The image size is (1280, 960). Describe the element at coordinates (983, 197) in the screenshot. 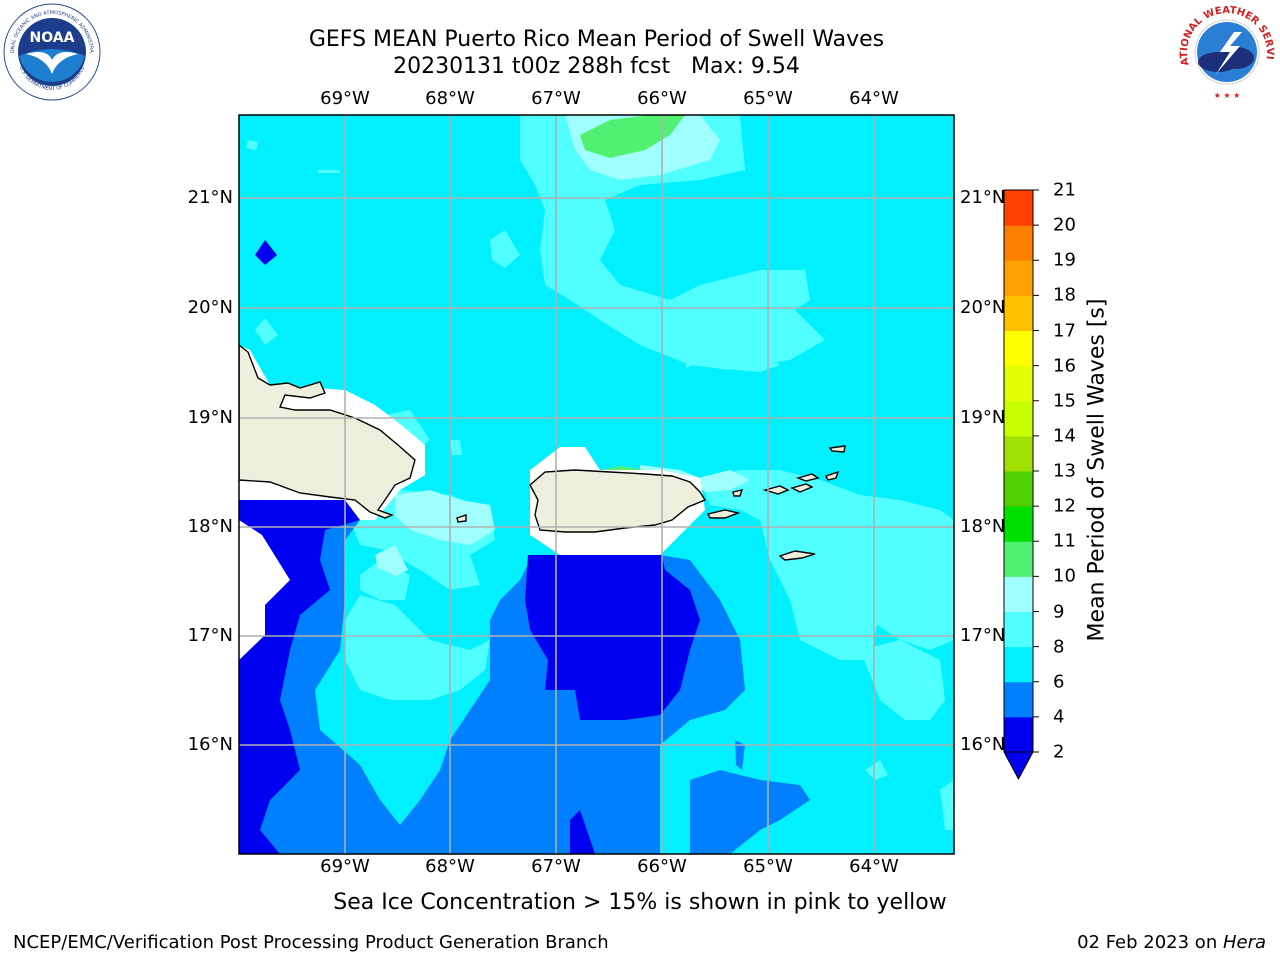

I see `lat-label-right: 21°N` at that location.